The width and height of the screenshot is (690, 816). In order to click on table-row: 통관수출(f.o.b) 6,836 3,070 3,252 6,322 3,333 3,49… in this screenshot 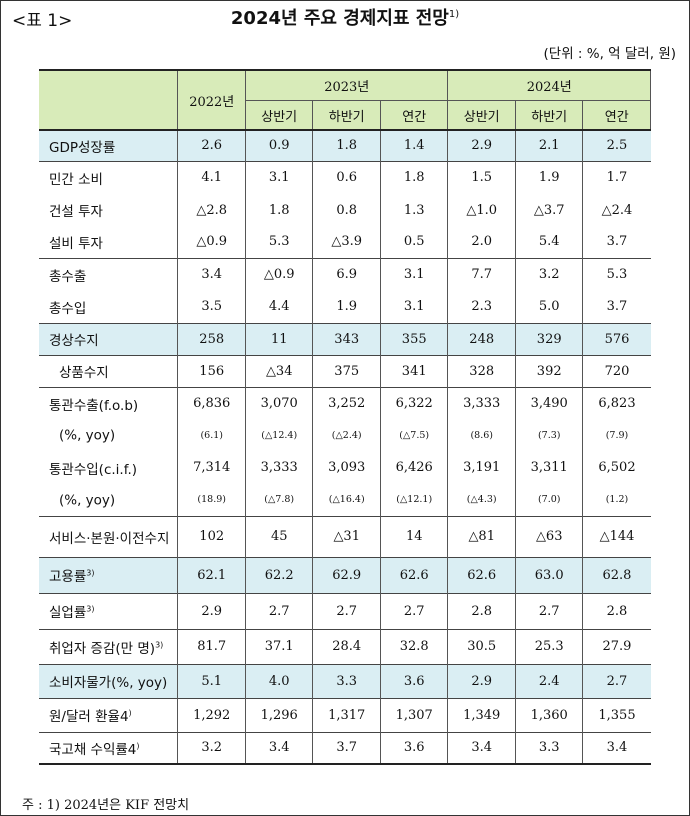, I will do `click(345, 403)`.